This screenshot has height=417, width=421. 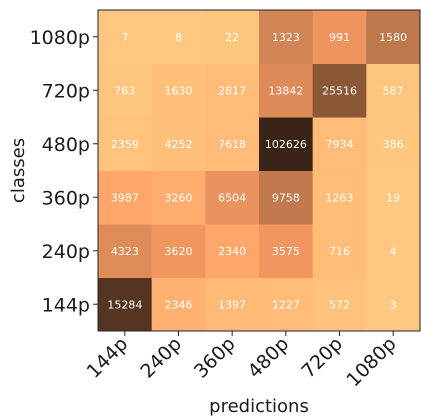 I want to click on cell-value-label: 4, so click(x=393, y=251).